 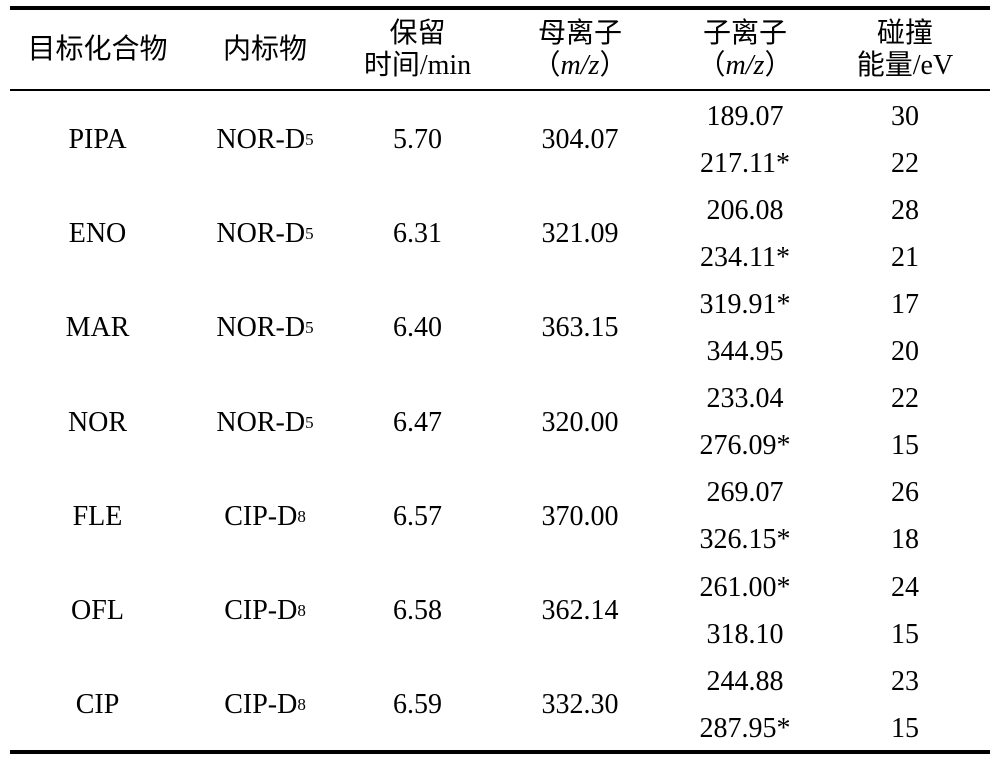 What do you see at coordinates (745, 116) in the screenshot?
I see `cell-product-ion: 189.07` at bounding box center [745, 116].